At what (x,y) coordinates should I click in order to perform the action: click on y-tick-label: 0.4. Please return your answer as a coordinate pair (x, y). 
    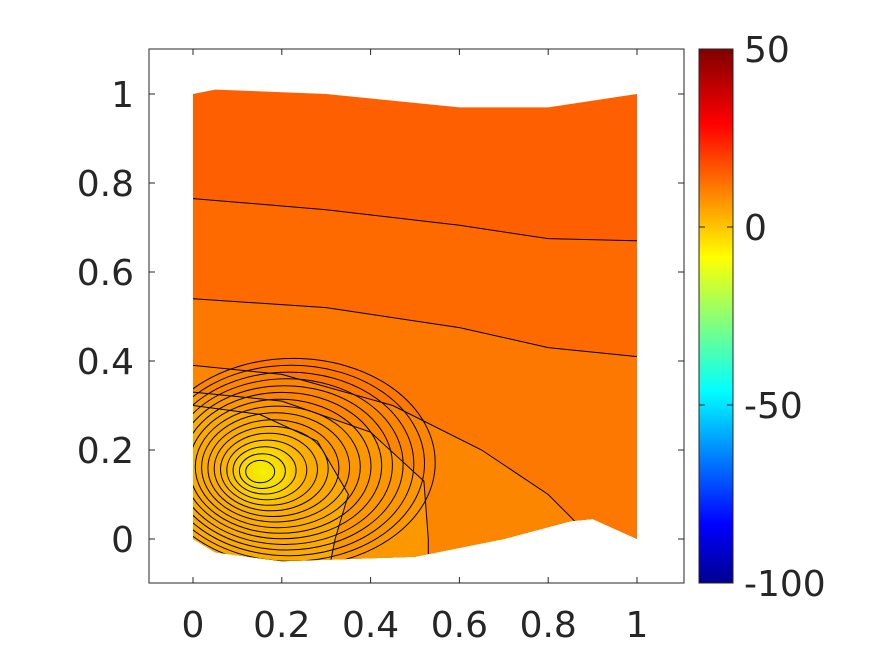
    Looking at the image, I should click on (105, 362).